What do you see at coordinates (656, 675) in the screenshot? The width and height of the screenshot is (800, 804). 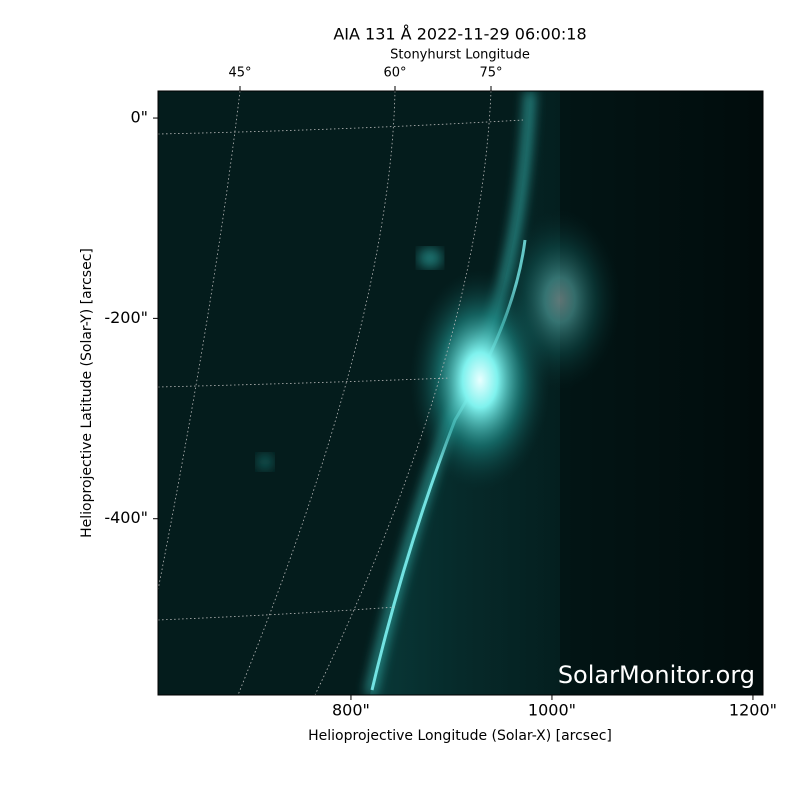 I see `watermark: SolarMonitor.org` at bounding box center [656, 675].